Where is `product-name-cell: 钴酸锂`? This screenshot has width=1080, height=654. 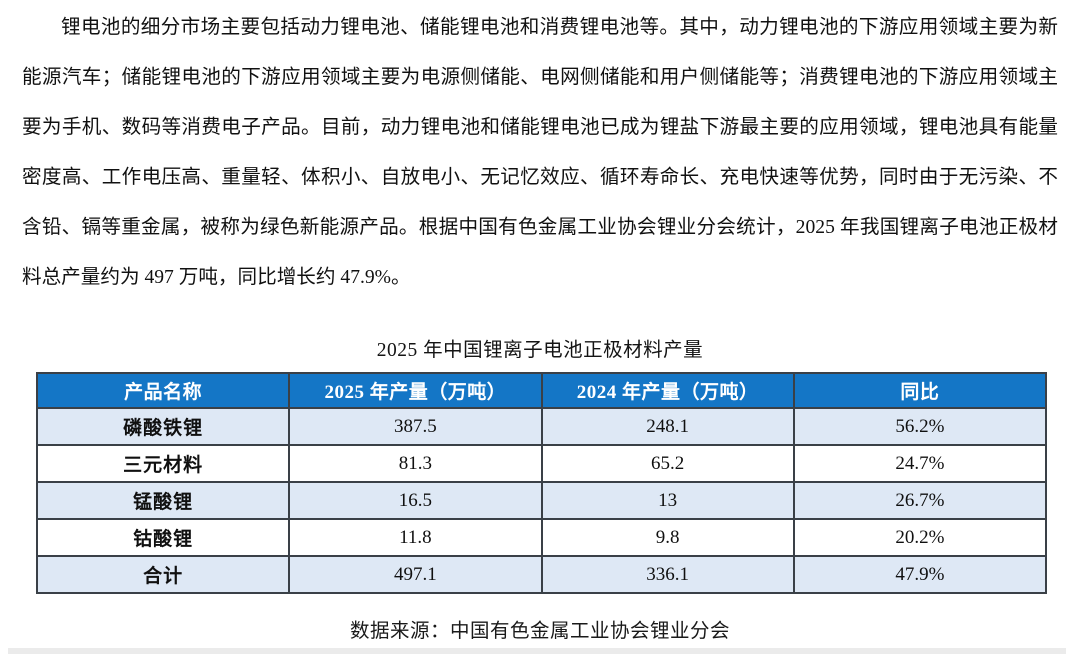
product-name-cell: 钴酸锂 is located at coordinates (163, 537).